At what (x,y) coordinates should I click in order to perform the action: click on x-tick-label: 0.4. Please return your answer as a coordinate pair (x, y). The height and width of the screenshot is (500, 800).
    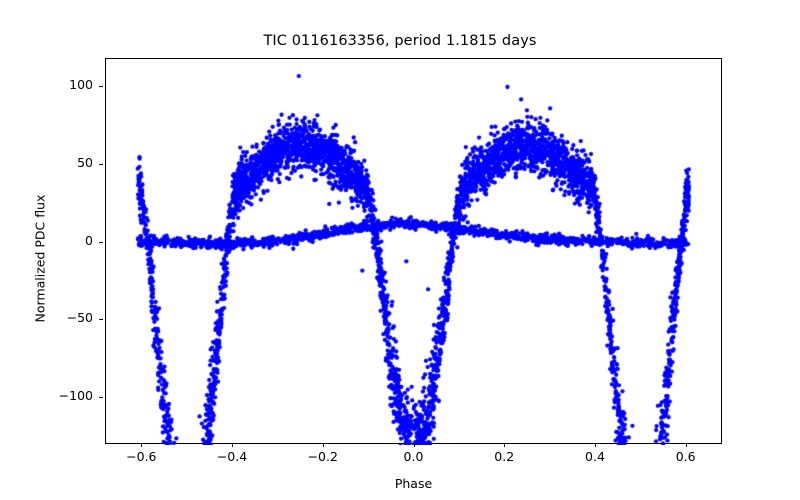
    Looking at the image, I should click on (595, 456).